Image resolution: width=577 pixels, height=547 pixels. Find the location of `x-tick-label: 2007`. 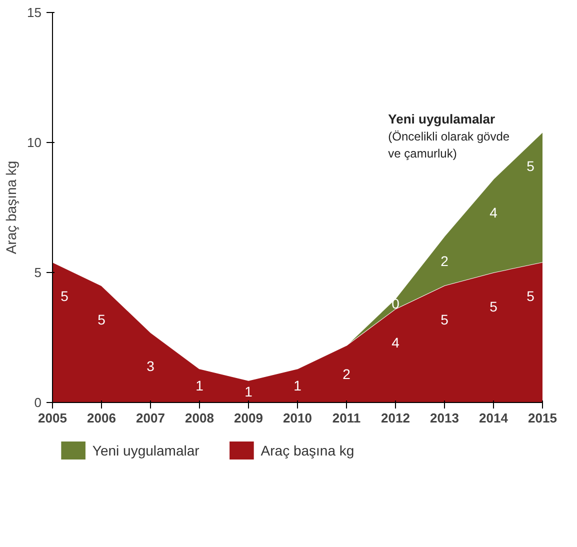

x-tick-label: 2007 is located at coordinates (150, 418).